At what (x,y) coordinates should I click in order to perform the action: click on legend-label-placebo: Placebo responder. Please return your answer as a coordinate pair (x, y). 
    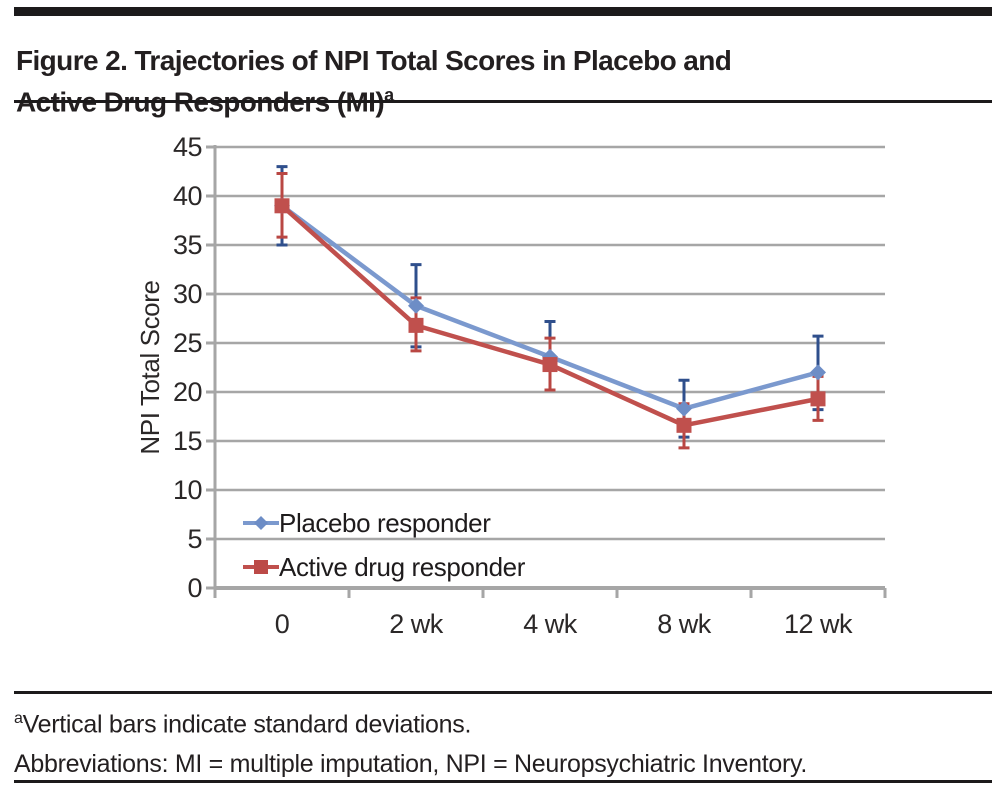
    Looking at the image, I should click on (385, 522).